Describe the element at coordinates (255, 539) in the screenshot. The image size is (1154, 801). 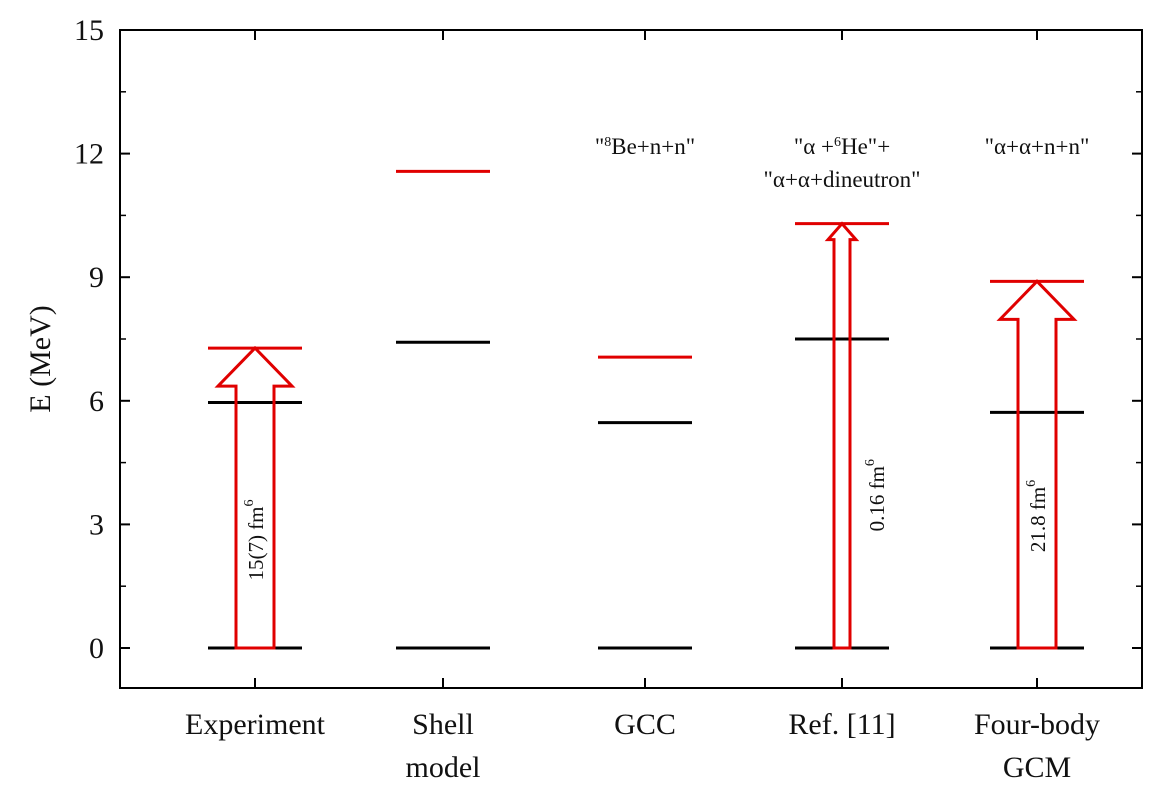
I see `arrow-strength-label: 15(7) fm6` at that location.